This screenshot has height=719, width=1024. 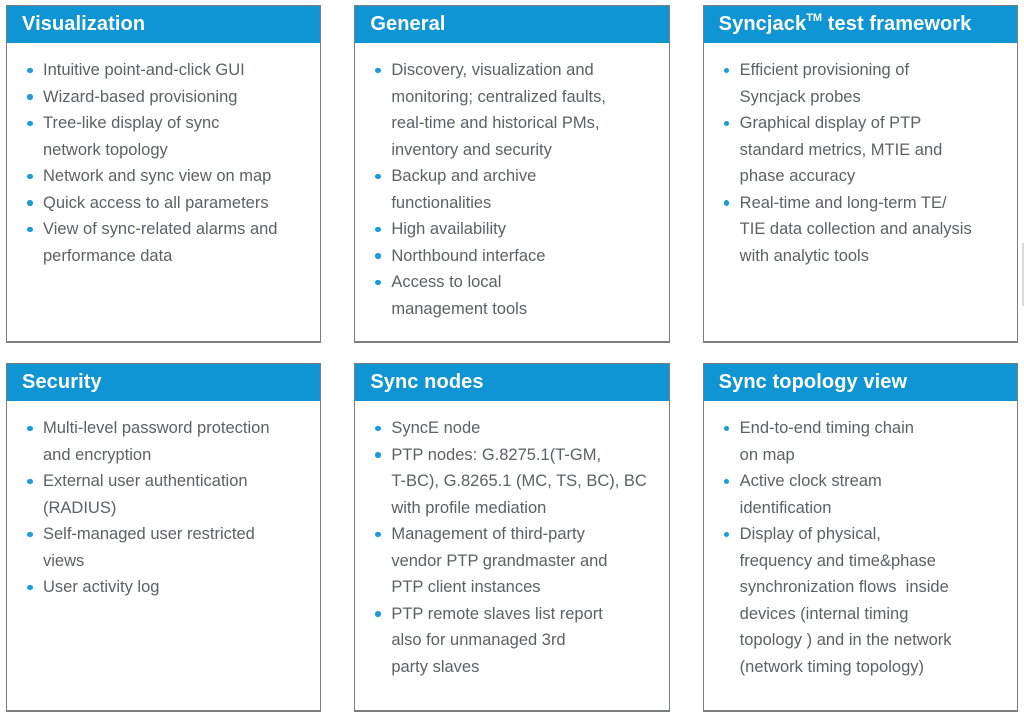 I want to click on bullet-item: Wizard-based provisioning, so click(x=169, y=97).